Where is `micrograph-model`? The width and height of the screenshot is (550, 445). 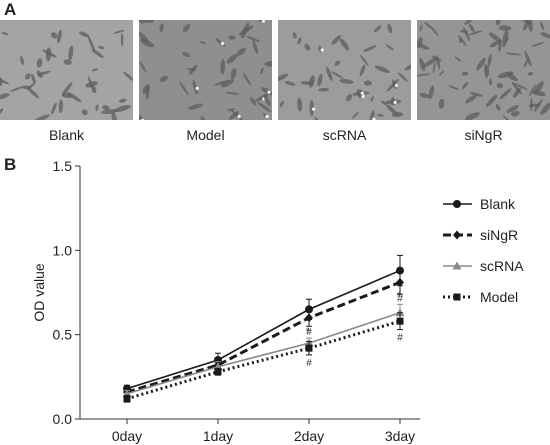 micrograph-model is located at coordinates (205, 70).